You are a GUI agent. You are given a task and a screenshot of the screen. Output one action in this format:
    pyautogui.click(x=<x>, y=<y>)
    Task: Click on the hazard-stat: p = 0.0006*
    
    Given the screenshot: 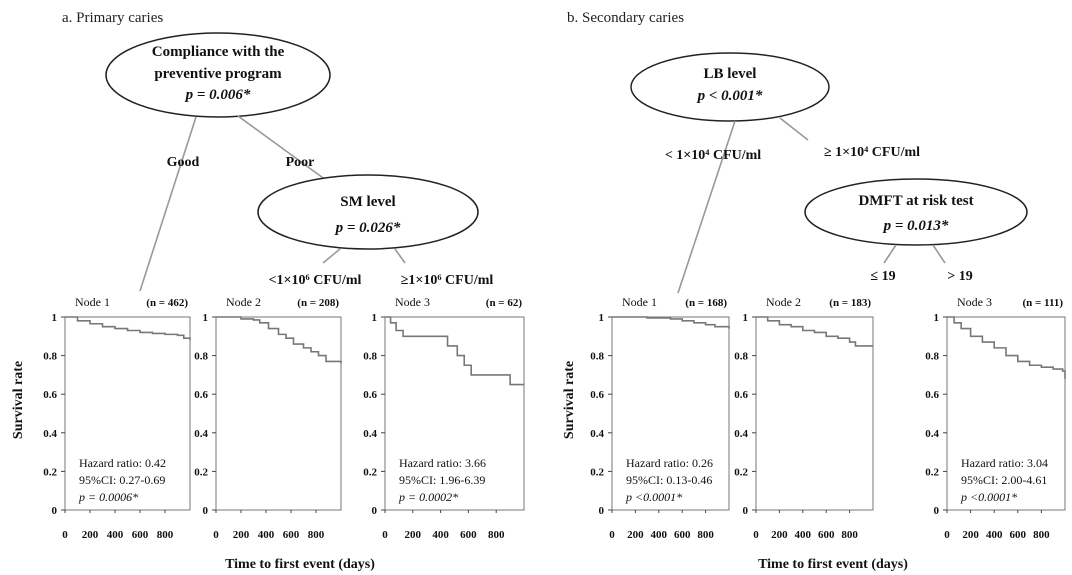 What is the action you would take?
    pyautogui.click(x=108, y=497)
    